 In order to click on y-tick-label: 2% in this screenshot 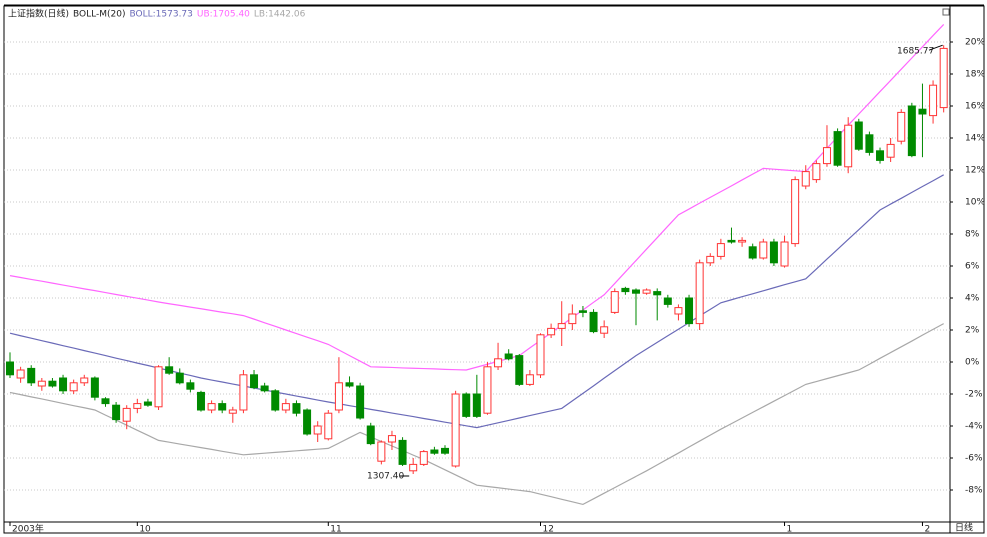, I will do `click(972, 331)`.